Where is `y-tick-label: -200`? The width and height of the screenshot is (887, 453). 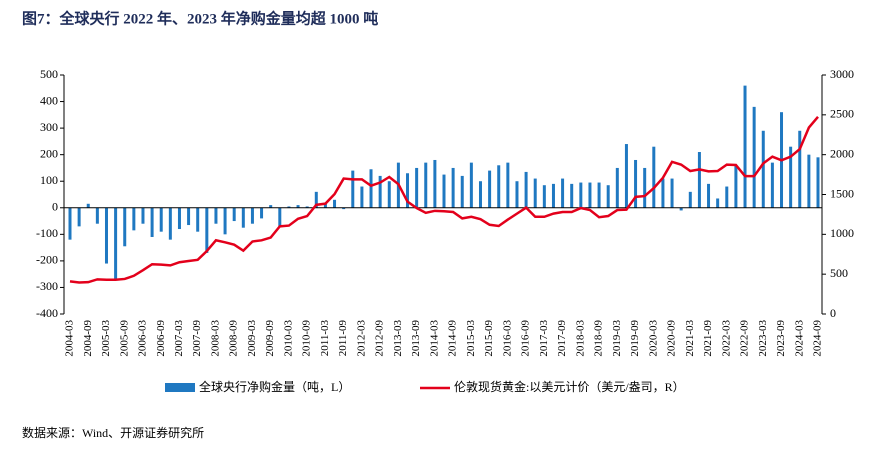
y-tick-label: -200 is located at coordinates (47, 260).